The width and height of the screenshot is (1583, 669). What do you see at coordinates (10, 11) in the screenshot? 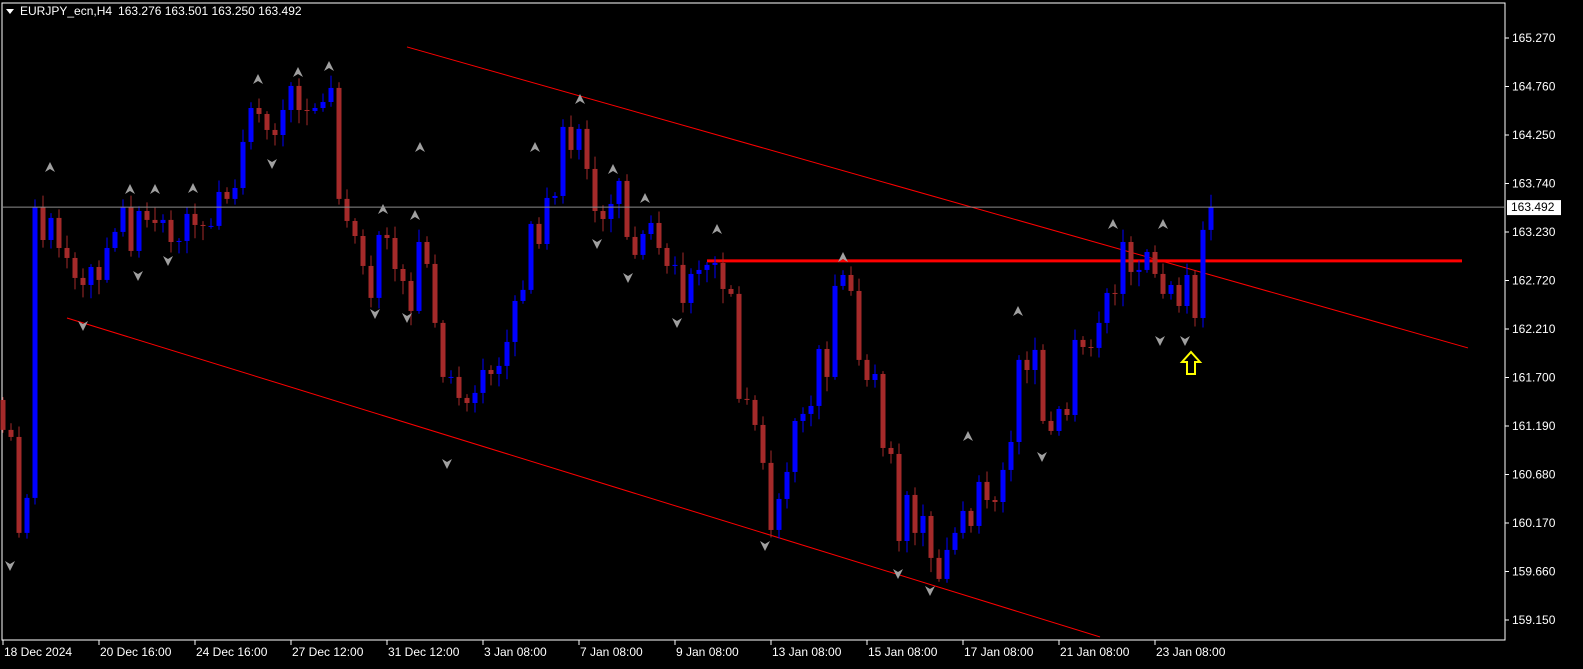
I see `triangle-down-icon` at bounding box center [10, 11].